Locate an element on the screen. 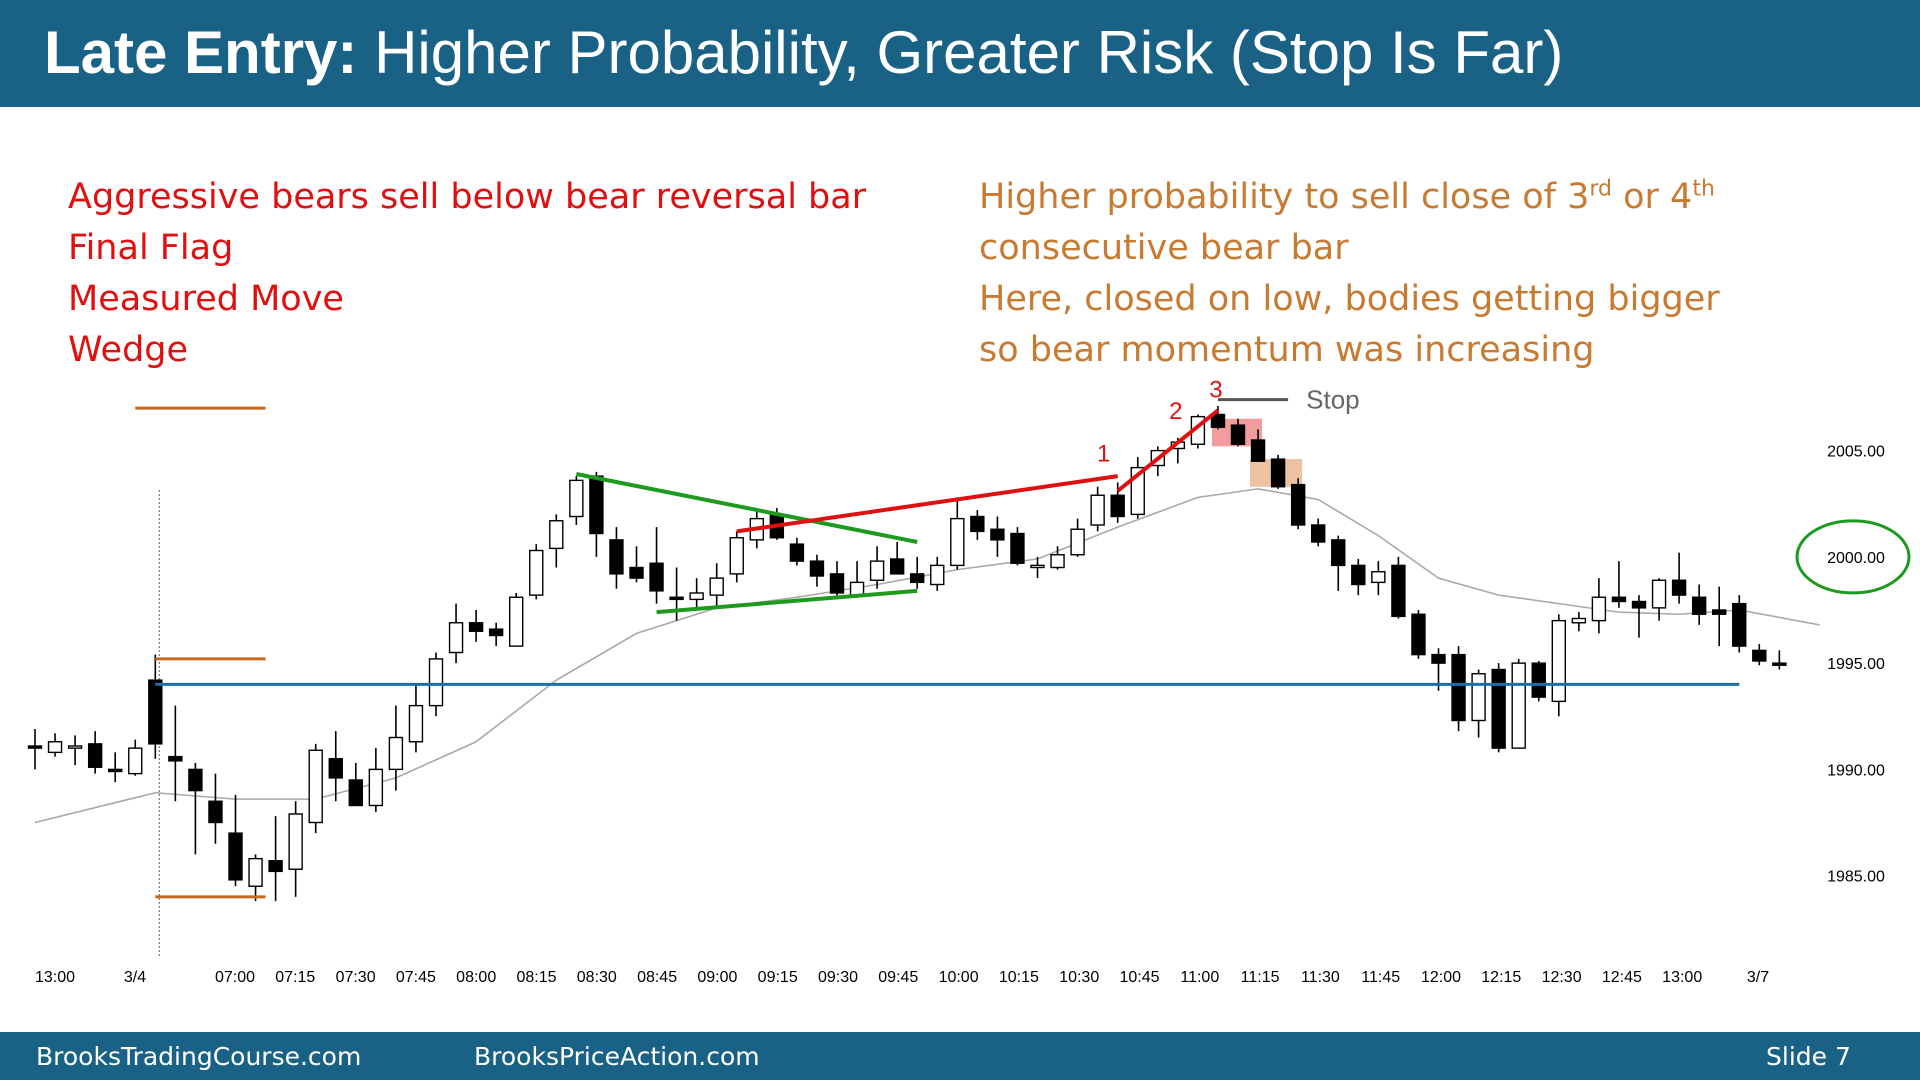 The image size is (1920, 1080). y-tick-label: 2000.00 is located at coordinates (1856, 558).